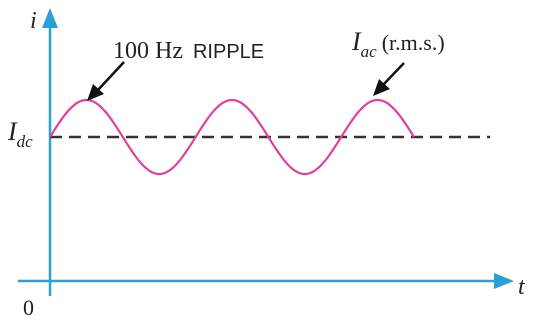 Image resolution: width=536 pixels, height=325 pixels. What do you see at coordinates (95, 92) in the screenshot?
I see `ripple-arrowhead` at bounding box center [95, 92].